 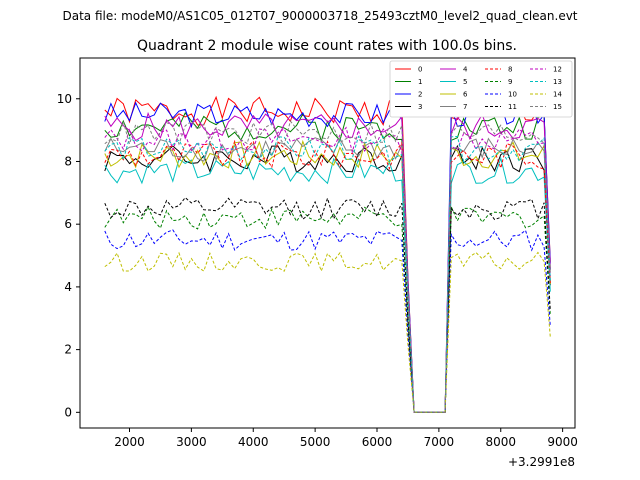 What do you see at coordinates (68, 224) in the screenshot?
I see `y-tick-label: 6` at bounding box center [68, 224].